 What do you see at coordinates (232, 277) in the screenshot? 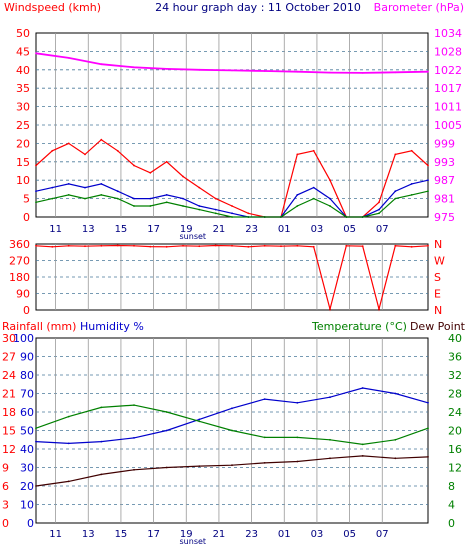
I see `plot-area` at bounding box center [232, 277].